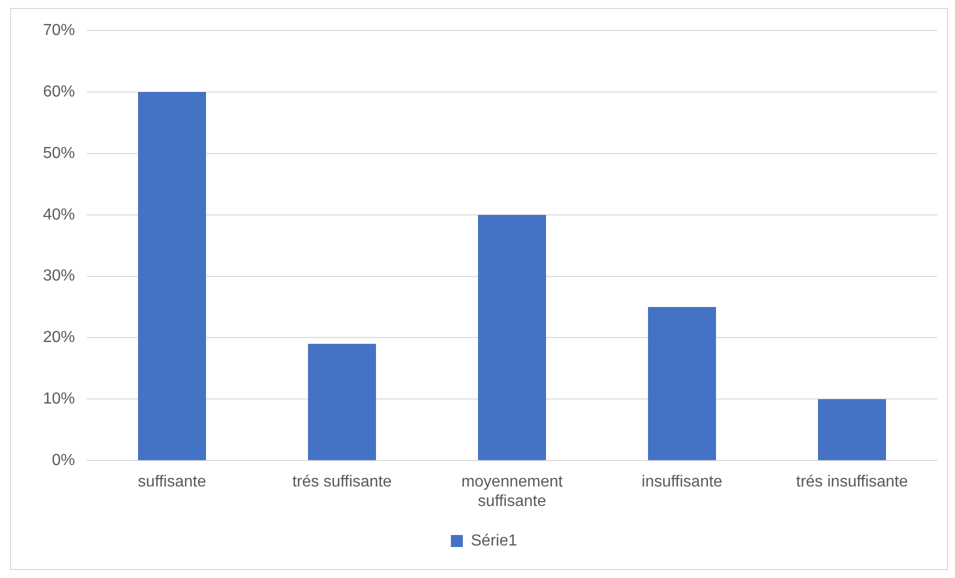 The height and width of the screenshot is (578, 955). What do you see at coordinates (59, 399) in the screenshot?
I see `y-tick-label: 10%` at bounding box center [59, 399].